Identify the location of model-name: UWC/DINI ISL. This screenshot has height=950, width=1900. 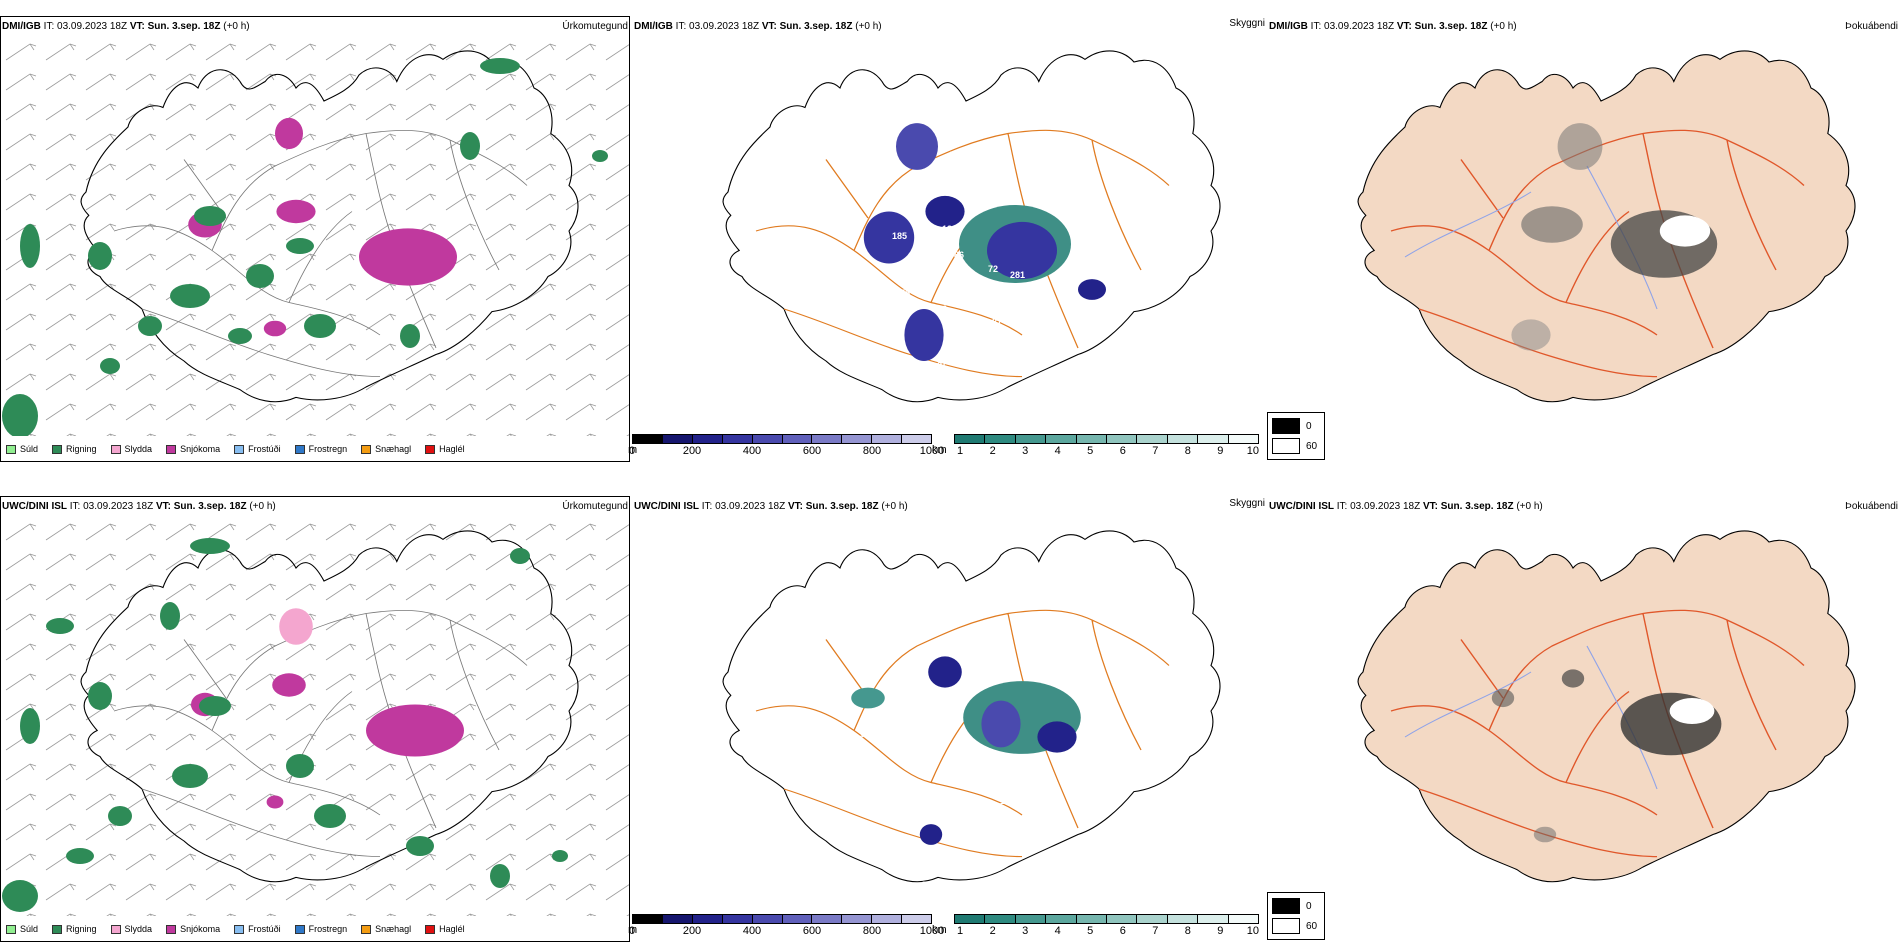
(666, 506).